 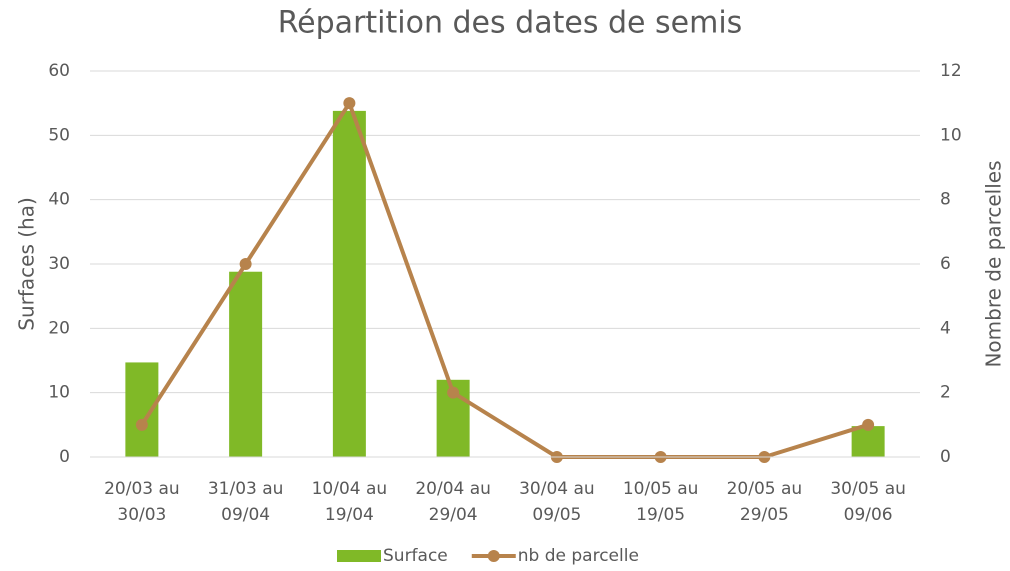 What do you see at coordinates (59, 264) in the screenshot?
I see `y-tick-label: 30` at bounding box center [59, 264].